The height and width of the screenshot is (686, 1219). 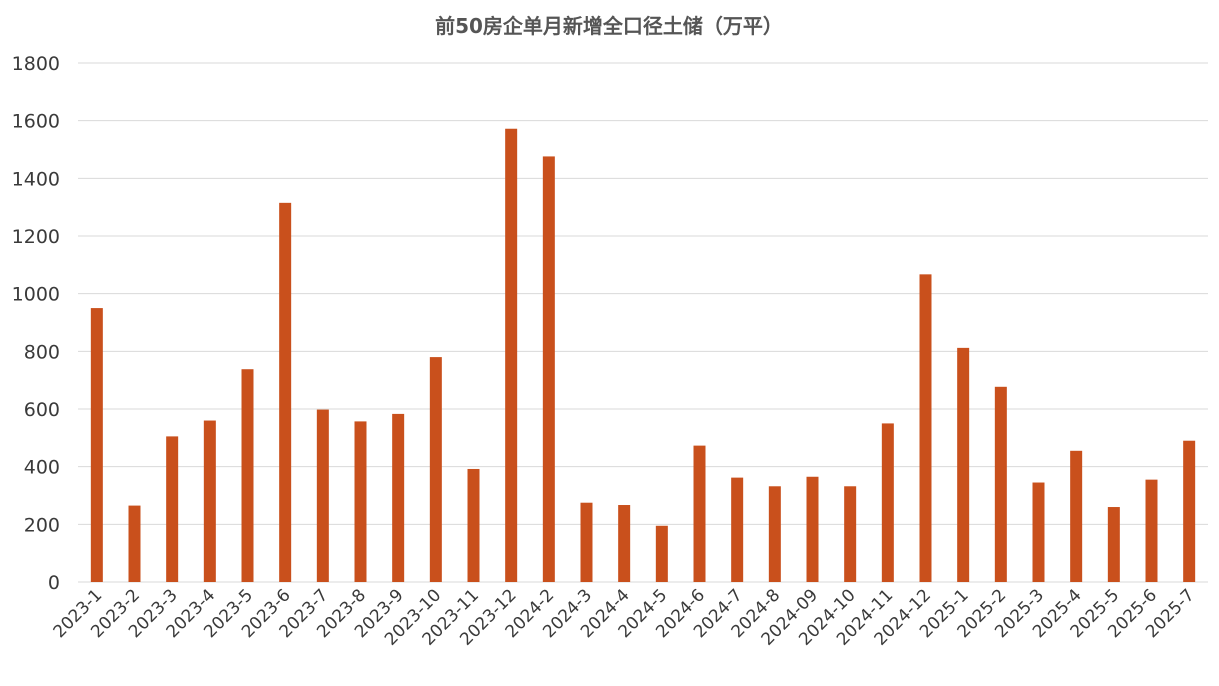 What do you see at coordinates (36, 179) in the screenshot?
I see `y-tick-label: 1400` at bounding box center [36, 179].